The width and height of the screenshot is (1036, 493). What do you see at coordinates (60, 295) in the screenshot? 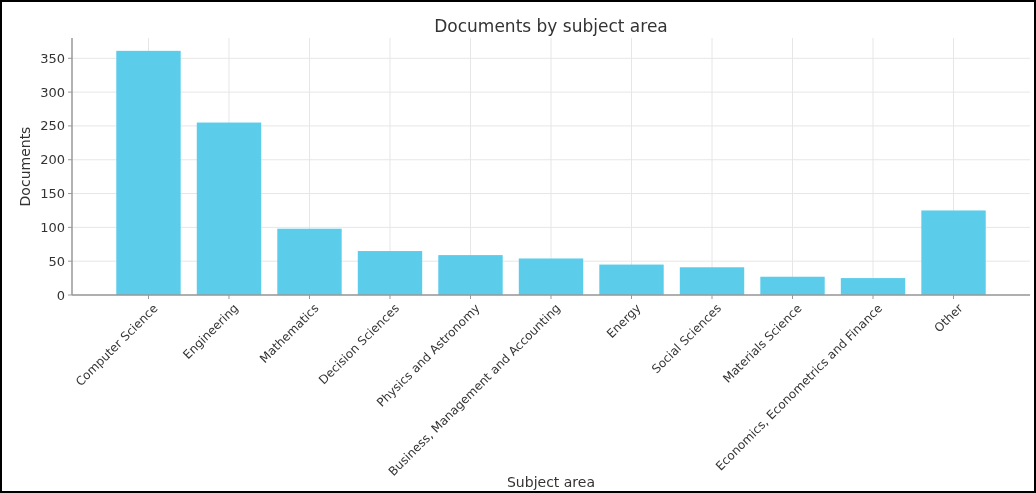
I see `y-tick-label: 0` at bounding box center [60, 295].